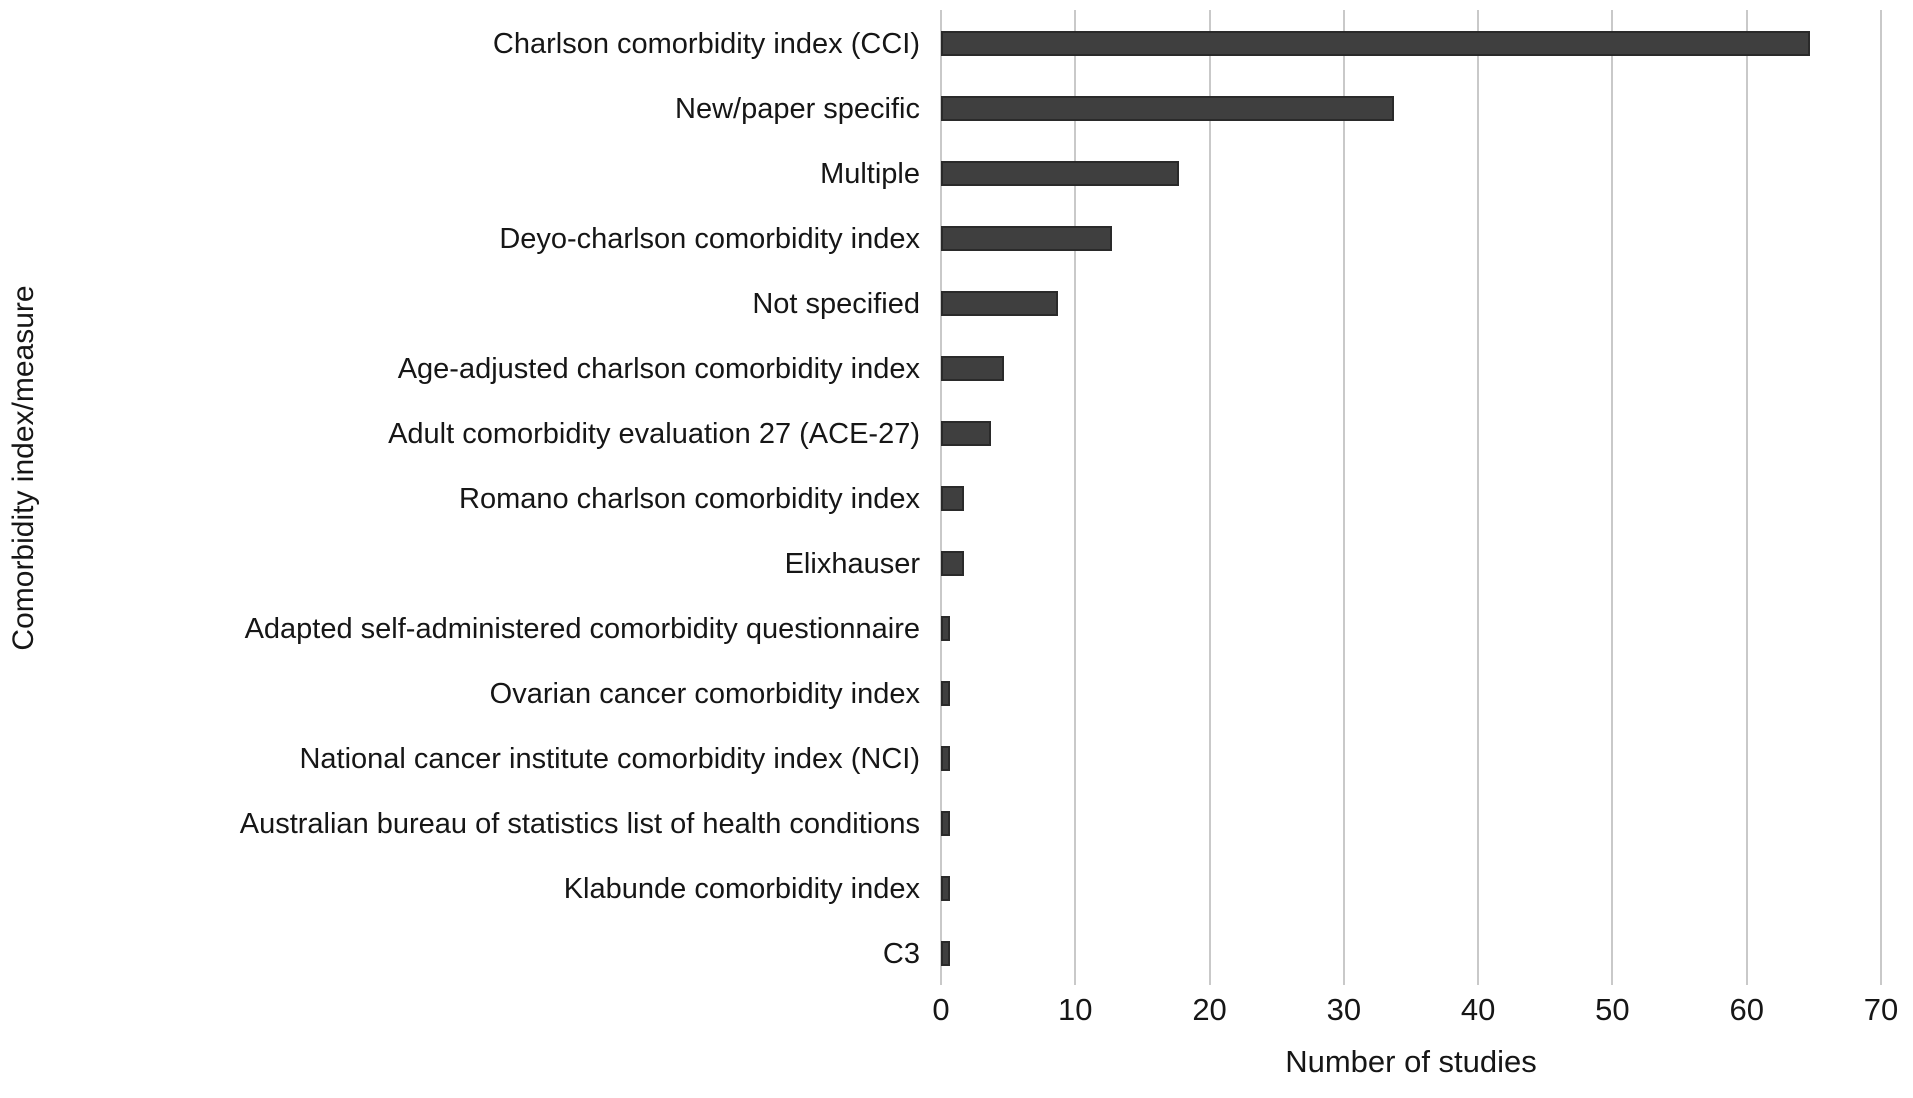 This screenshot has height=1098, width=1913. I want to click on category-label: Klabunde comorbidity index, so click(741, 888).